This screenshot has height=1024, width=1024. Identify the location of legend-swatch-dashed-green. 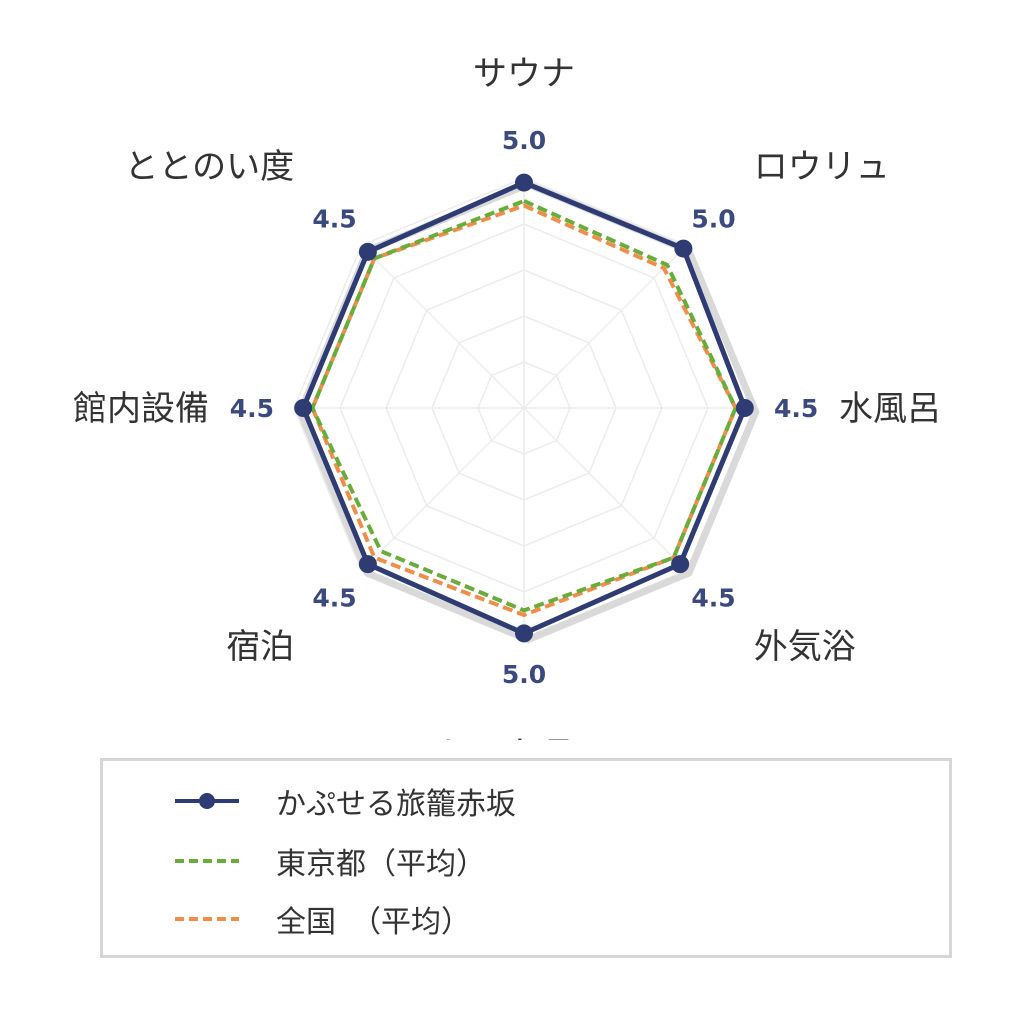
(207, 861).